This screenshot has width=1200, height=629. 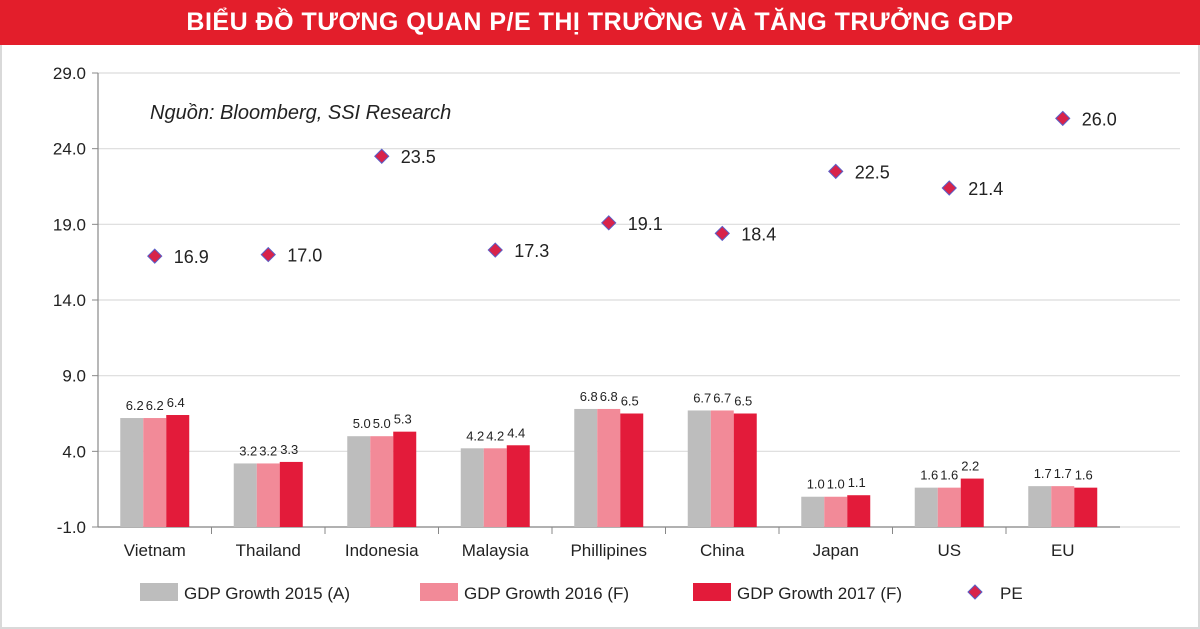 I want to click on pe-data-label: 21.4, so click(x=985, y=189).